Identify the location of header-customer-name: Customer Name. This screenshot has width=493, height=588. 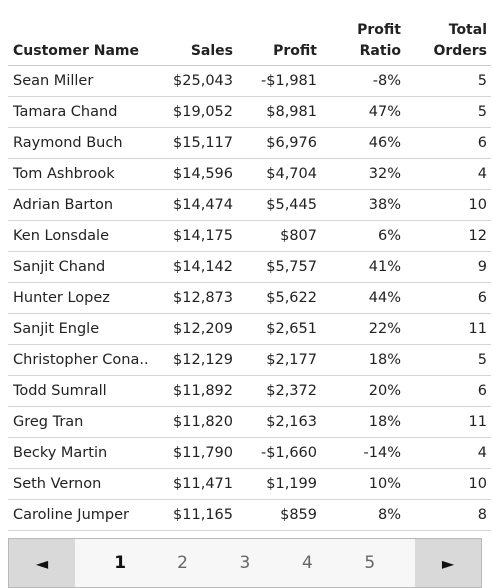
(85, 43).